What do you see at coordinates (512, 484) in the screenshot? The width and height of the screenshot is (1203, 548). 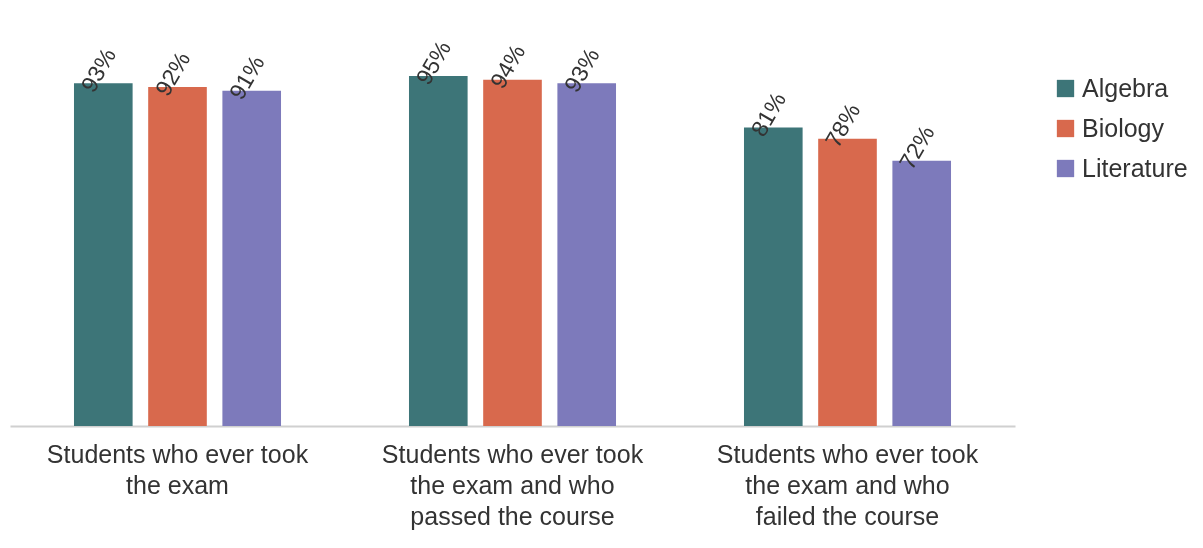 I see `x-tick-label: Students who ever took the exam and who passed the course` at bounding box center [512, 484].